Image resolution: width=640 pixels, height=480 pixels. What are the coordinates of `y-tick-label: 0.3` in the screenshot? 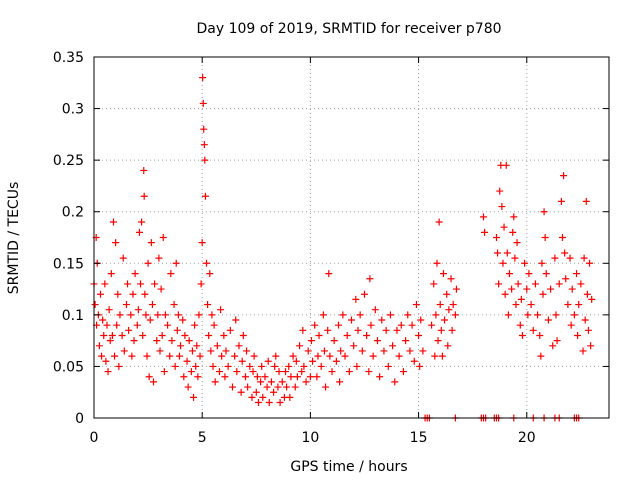 It's located at (73, 110).